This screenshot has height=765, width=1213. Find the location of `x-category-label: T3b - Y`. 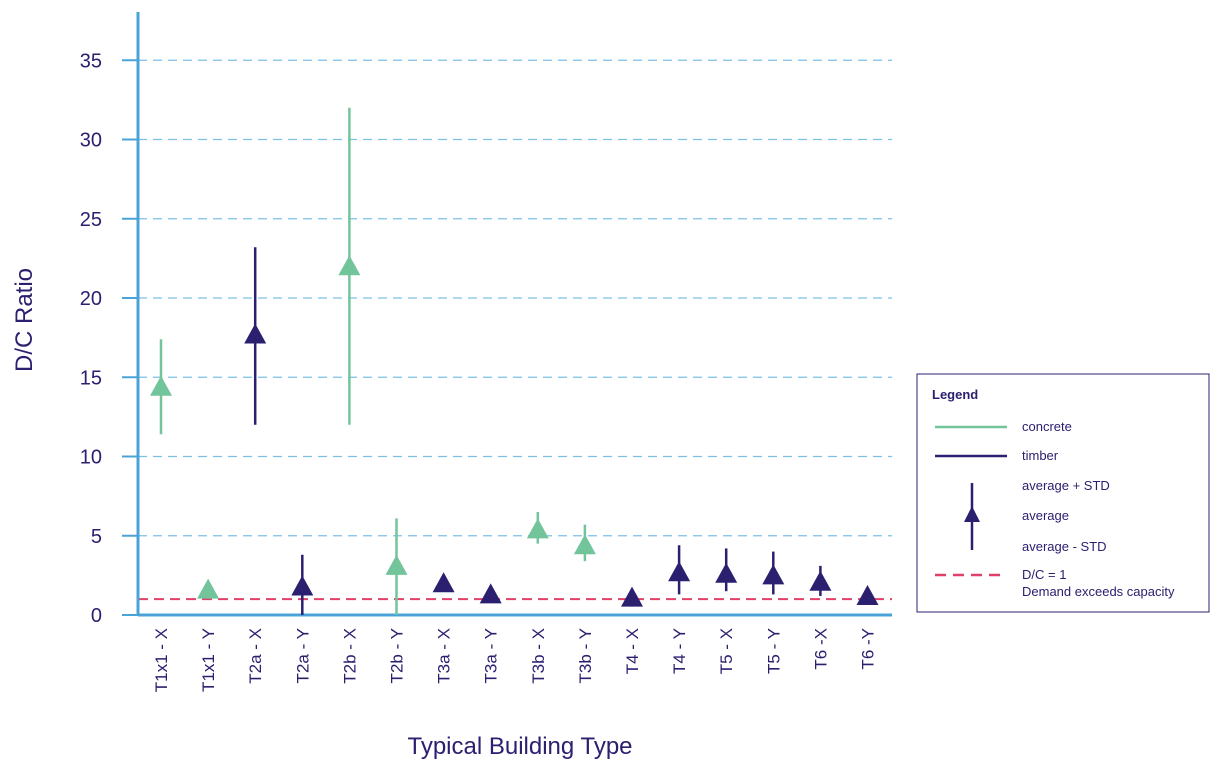

x-category-label: T3b - Y is located at coordinates (585, 655).